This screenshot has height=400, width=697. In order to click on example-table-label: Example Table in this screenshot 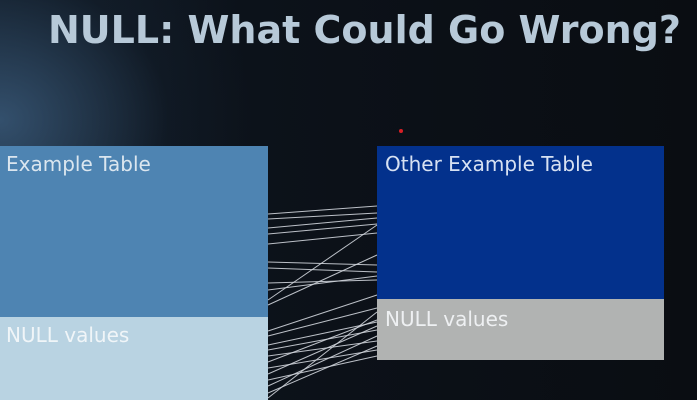, I will do `click(78, 164)`.